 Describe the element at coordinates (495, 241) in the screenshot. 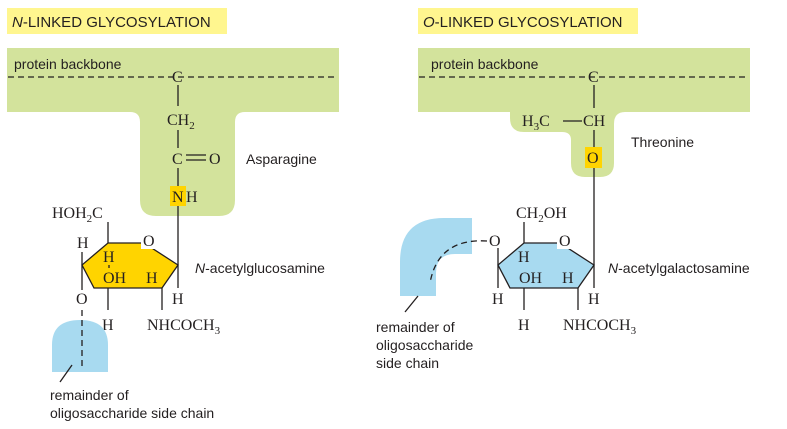

I see `o-linked-glycosidic-oxygen: O` at that location.